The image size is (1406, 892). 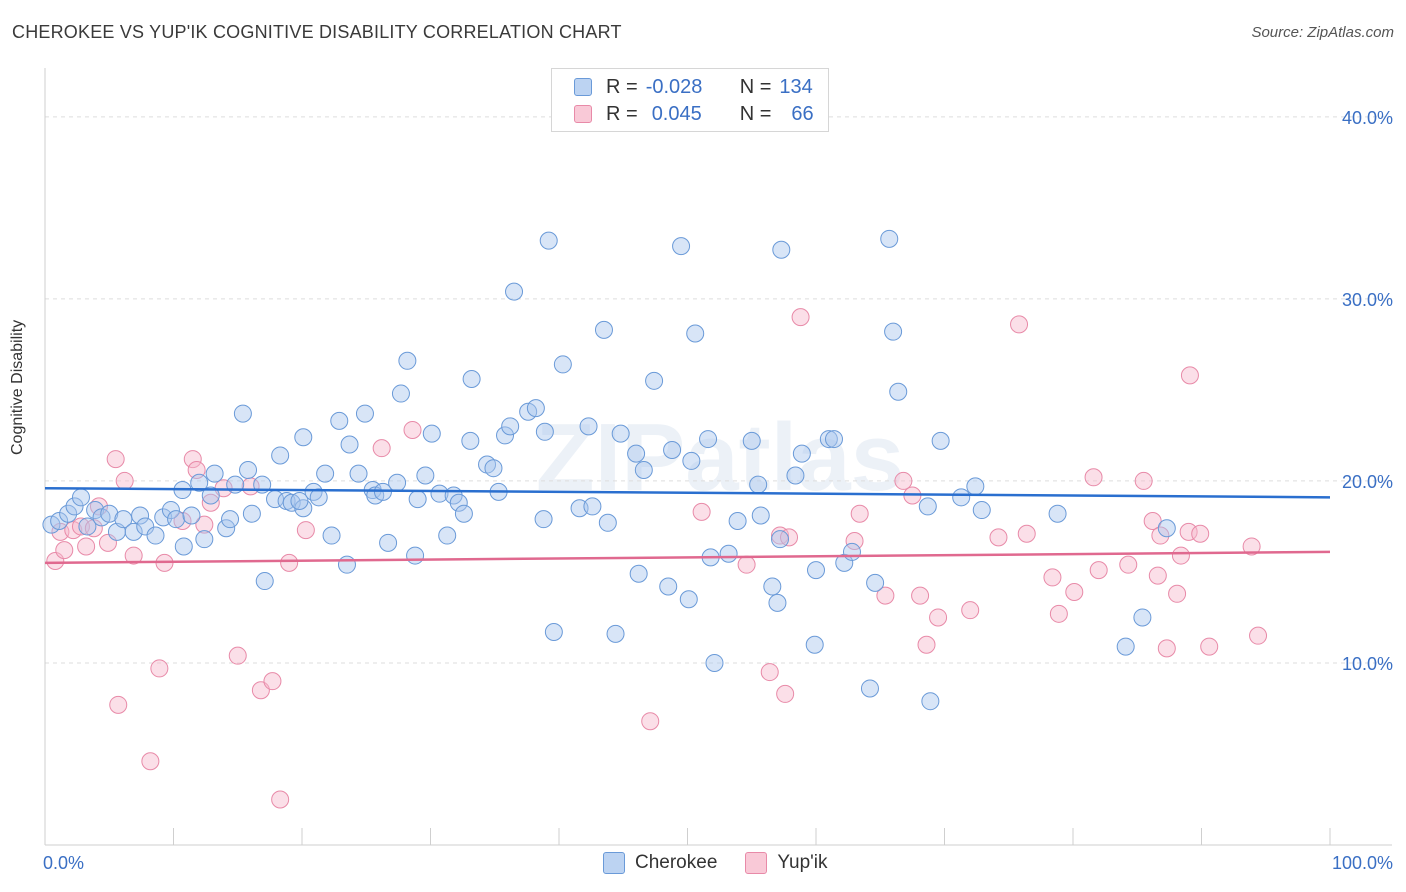 What do you see at coordinates (676, 862) in the screenshot?
I see `cherokee-label: Cherokee` at bounding box center [676, 862].